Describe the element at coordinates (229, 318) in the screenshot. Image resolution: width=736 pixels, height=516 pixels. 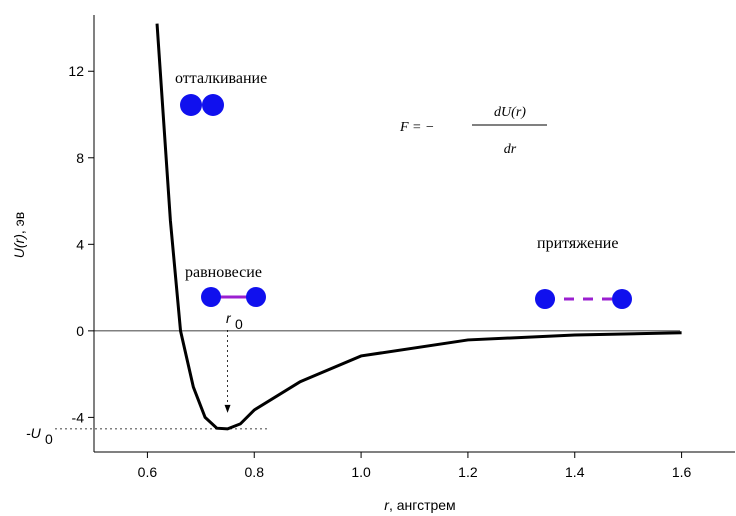
I see `r0-label: r` at that location.